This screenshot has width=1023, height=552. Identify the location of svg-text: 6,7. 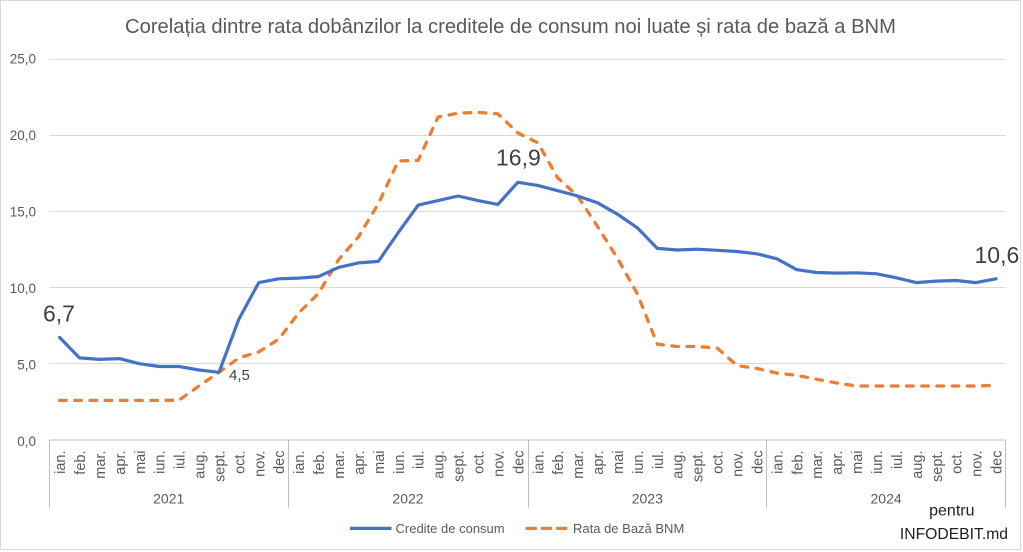
(59, 314).